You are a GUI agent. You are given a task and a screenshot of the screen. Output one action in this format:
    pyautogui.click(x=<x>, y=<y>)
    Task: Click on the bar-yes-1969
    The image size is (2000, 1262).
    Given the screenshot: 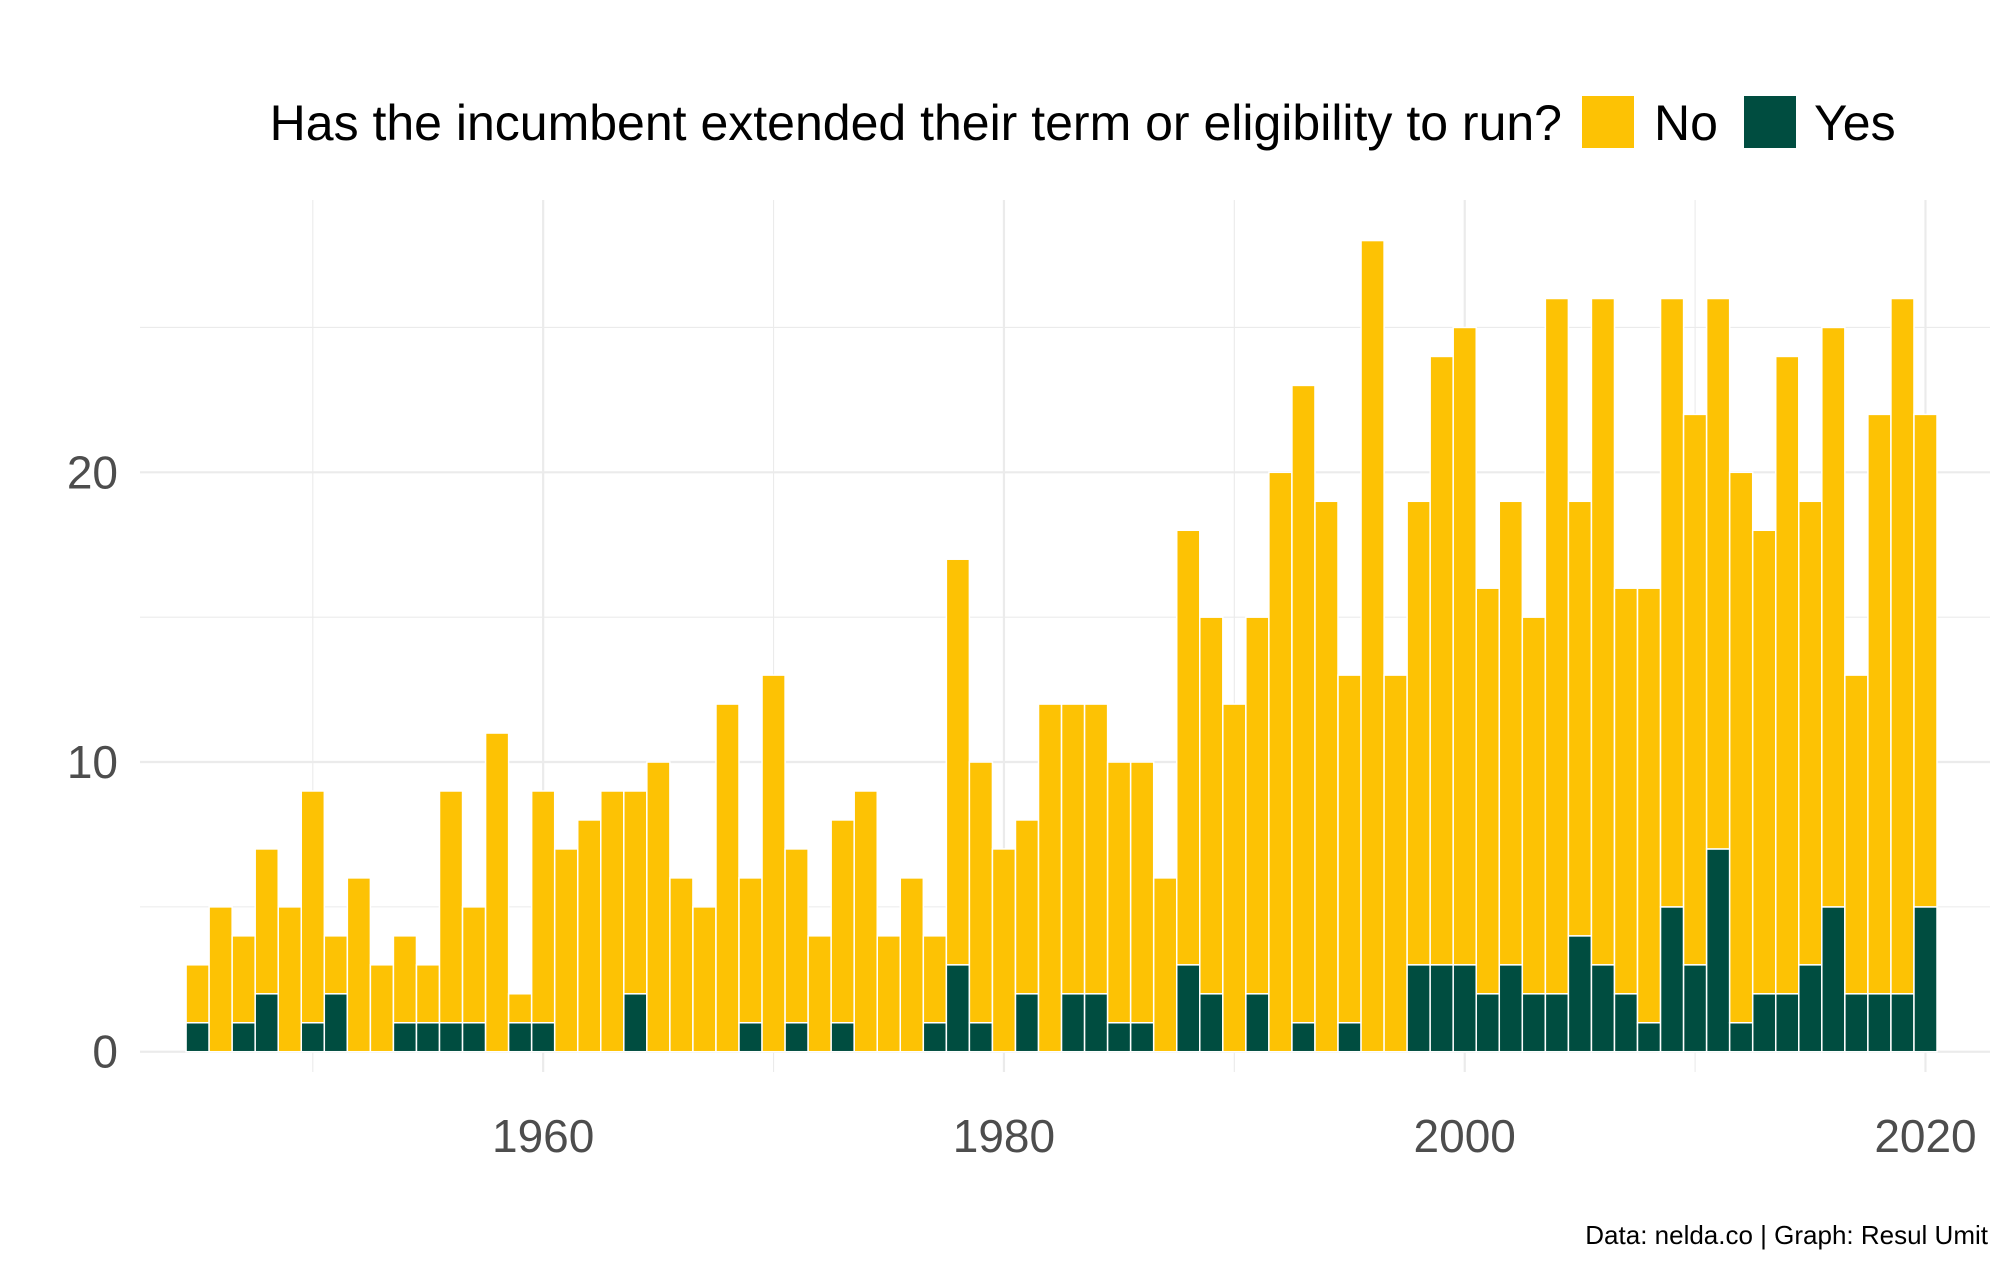 What is the action you would take?
    pyautogui.click(x=750, y=1037)
    